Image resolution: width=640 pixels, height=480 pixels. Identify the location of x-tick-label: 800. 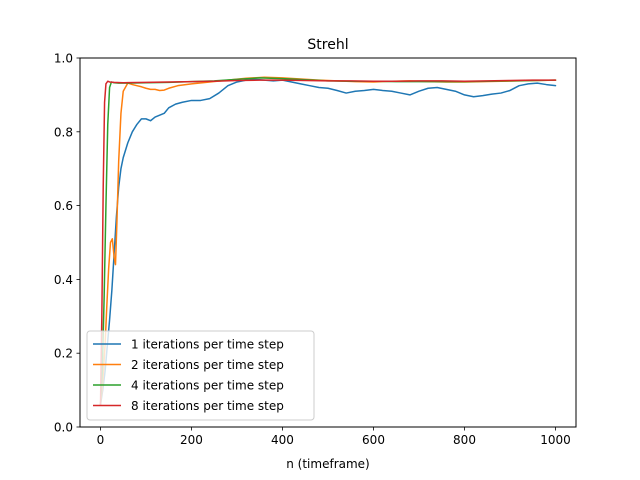
(464, 440).